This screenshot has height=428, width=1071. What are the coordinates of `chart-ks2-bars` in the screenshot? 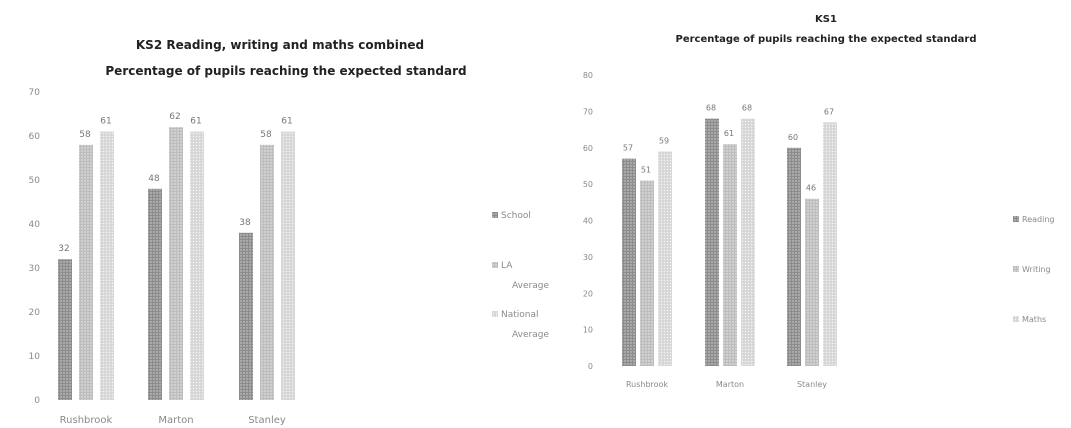 It's located at (176, 263).